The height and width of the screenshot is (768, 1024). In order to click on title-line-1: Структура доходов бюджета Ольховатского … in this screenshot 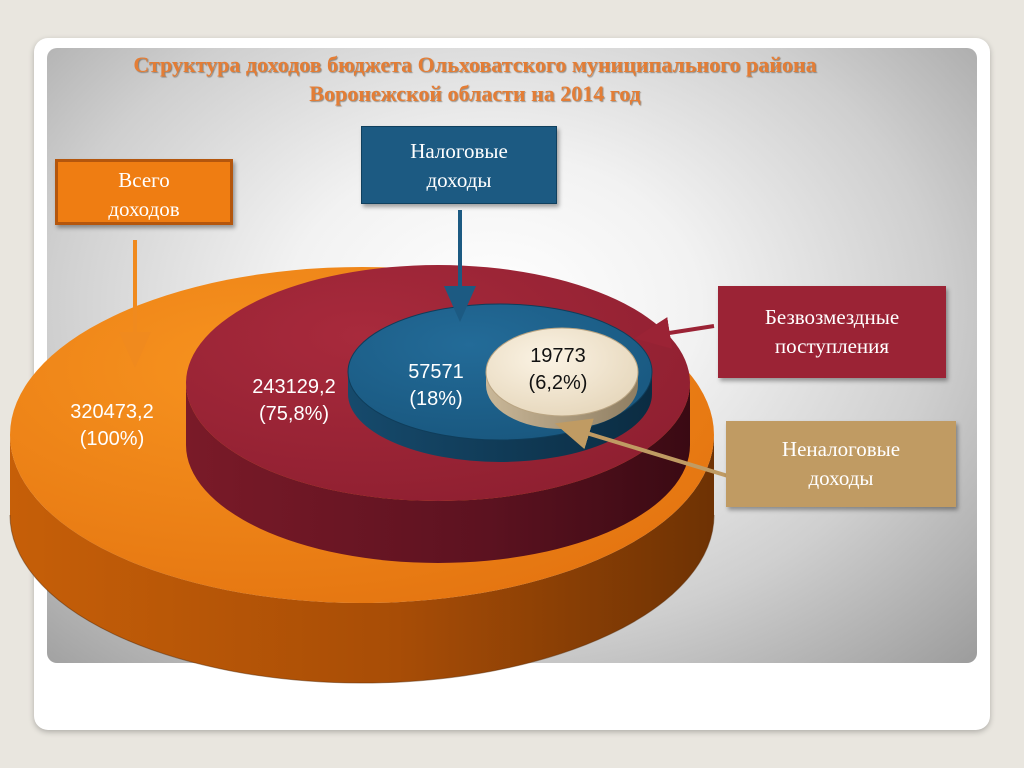, I will do `click(475, 64)`.